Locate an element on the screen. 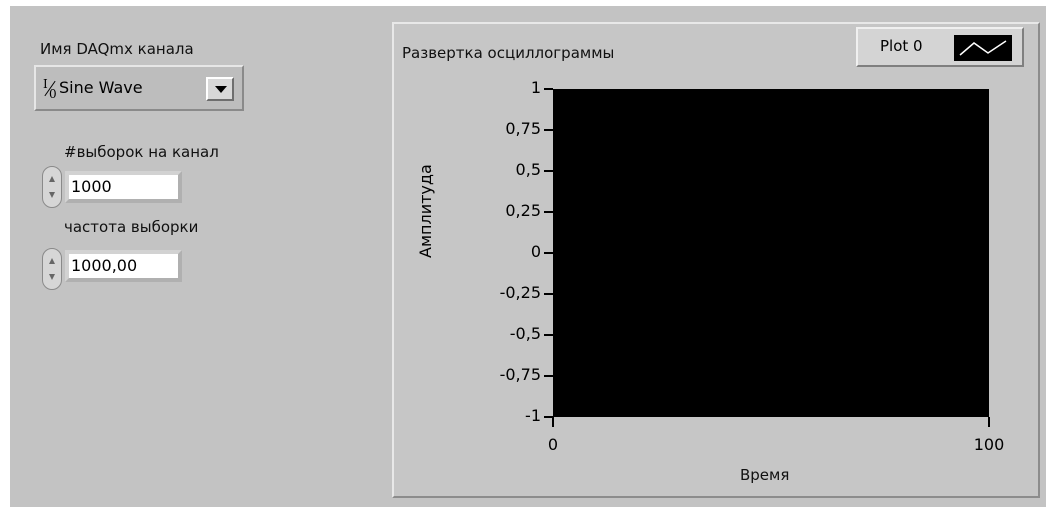  y-tick-label: -0,5 is located at coordinates (525, 333).